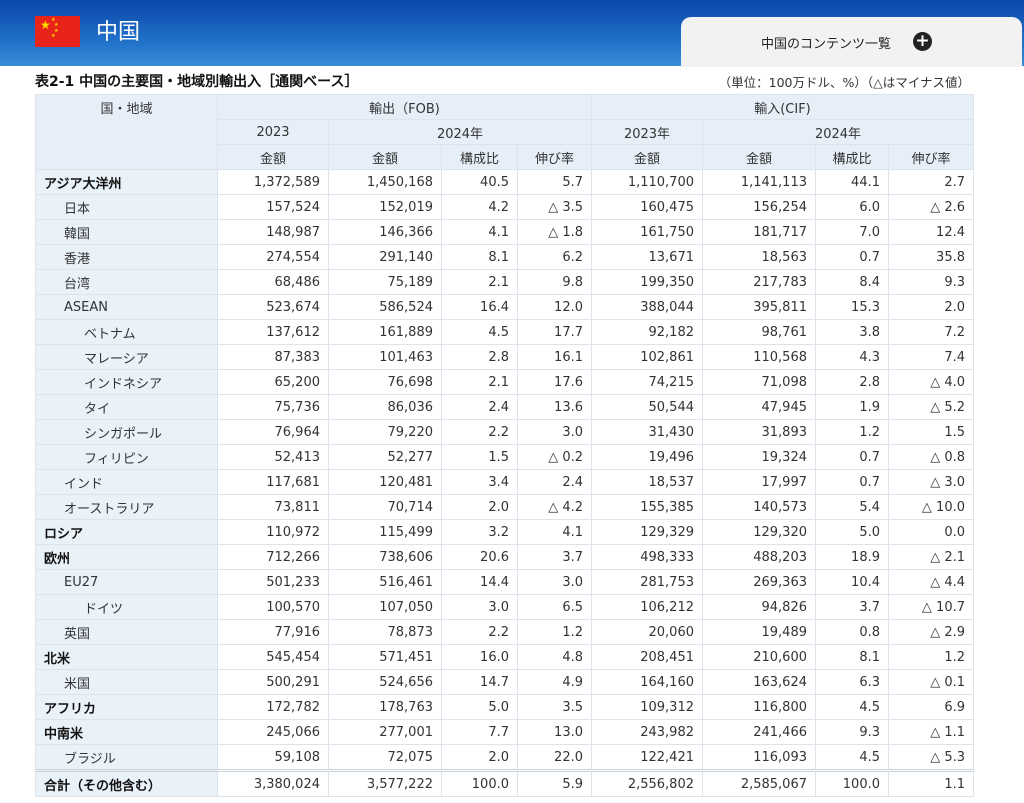 The height and width of the screenshot is (803, 1024). Describe the element at coordinates (647, 307) in the screenshot. I see `import-2023-amount: 388,044` at that location.